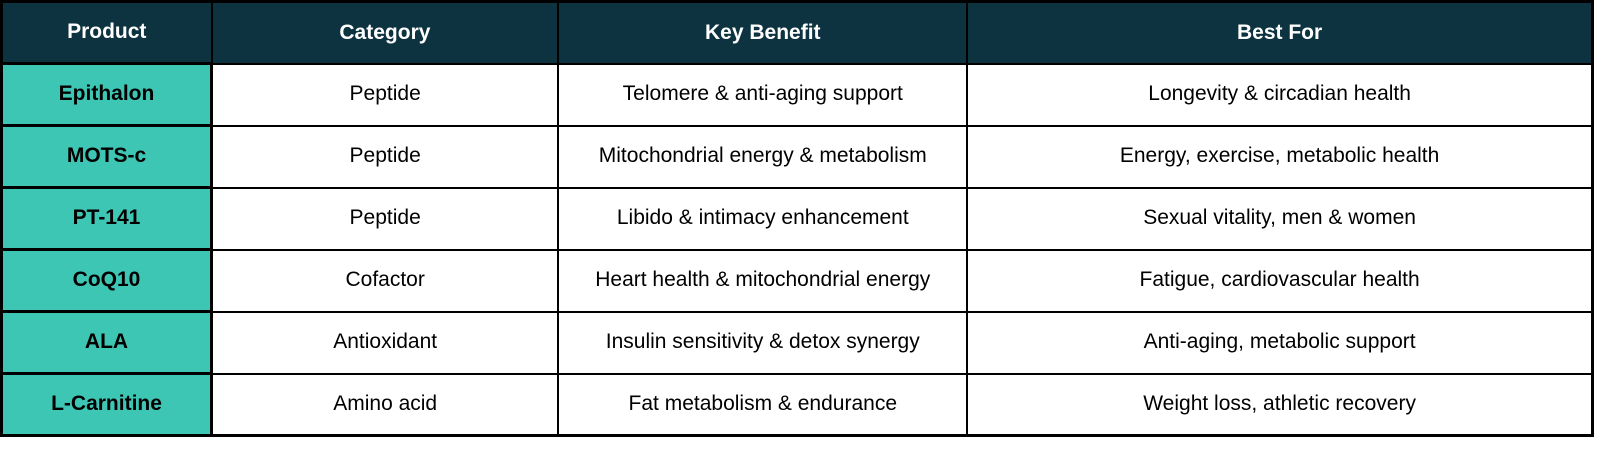 Image resolution: width=1600 pixels, height=470 pixels. I want to click on product-cell: ALA, so click(106, 342).